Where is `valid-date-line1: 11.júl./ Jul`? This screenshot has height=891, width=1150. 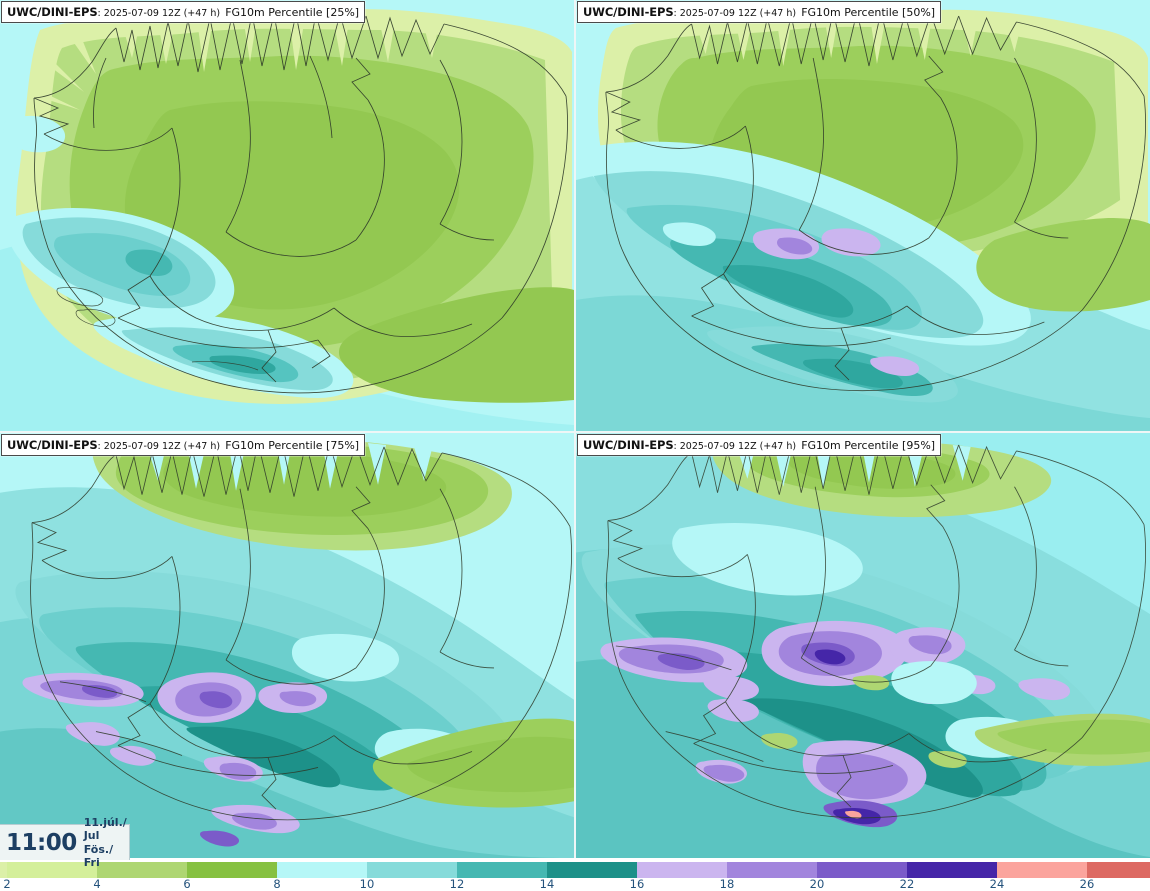 valid-date-line1: 11.júl./ Jul is located at coordinates (105, 829).